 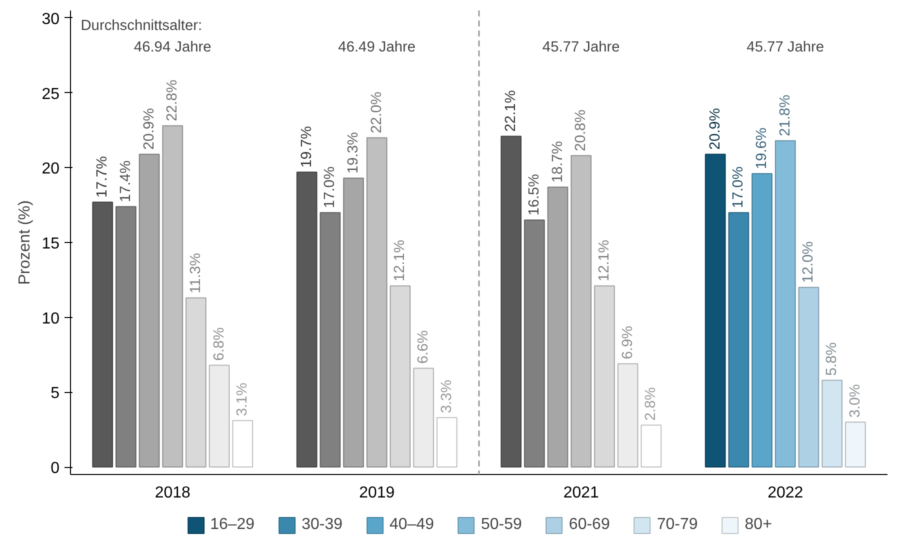 What do you see at coordinates (376, 113) in the screenshot?
I see `data-label: 22.0%` at bounding box center [376, 113].